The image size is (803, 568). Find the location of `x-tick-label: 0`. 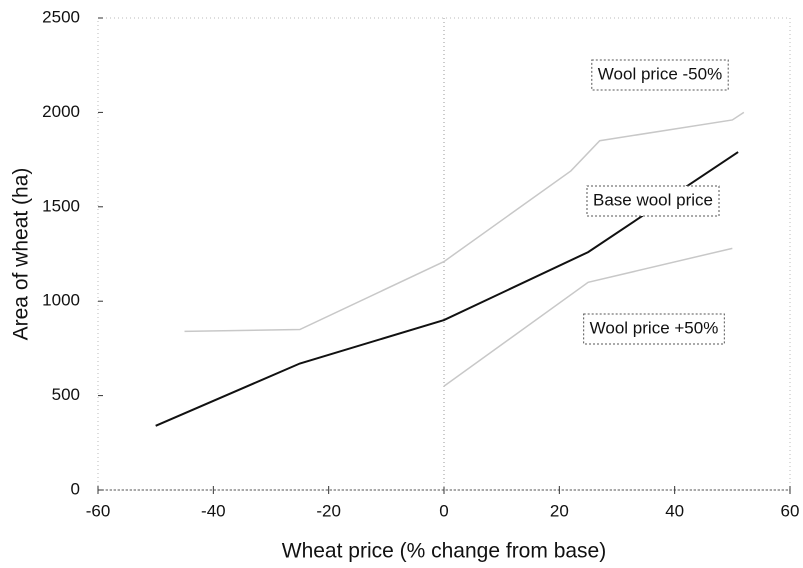

x-tick-label: 0 is located at coordinates (443, 510).